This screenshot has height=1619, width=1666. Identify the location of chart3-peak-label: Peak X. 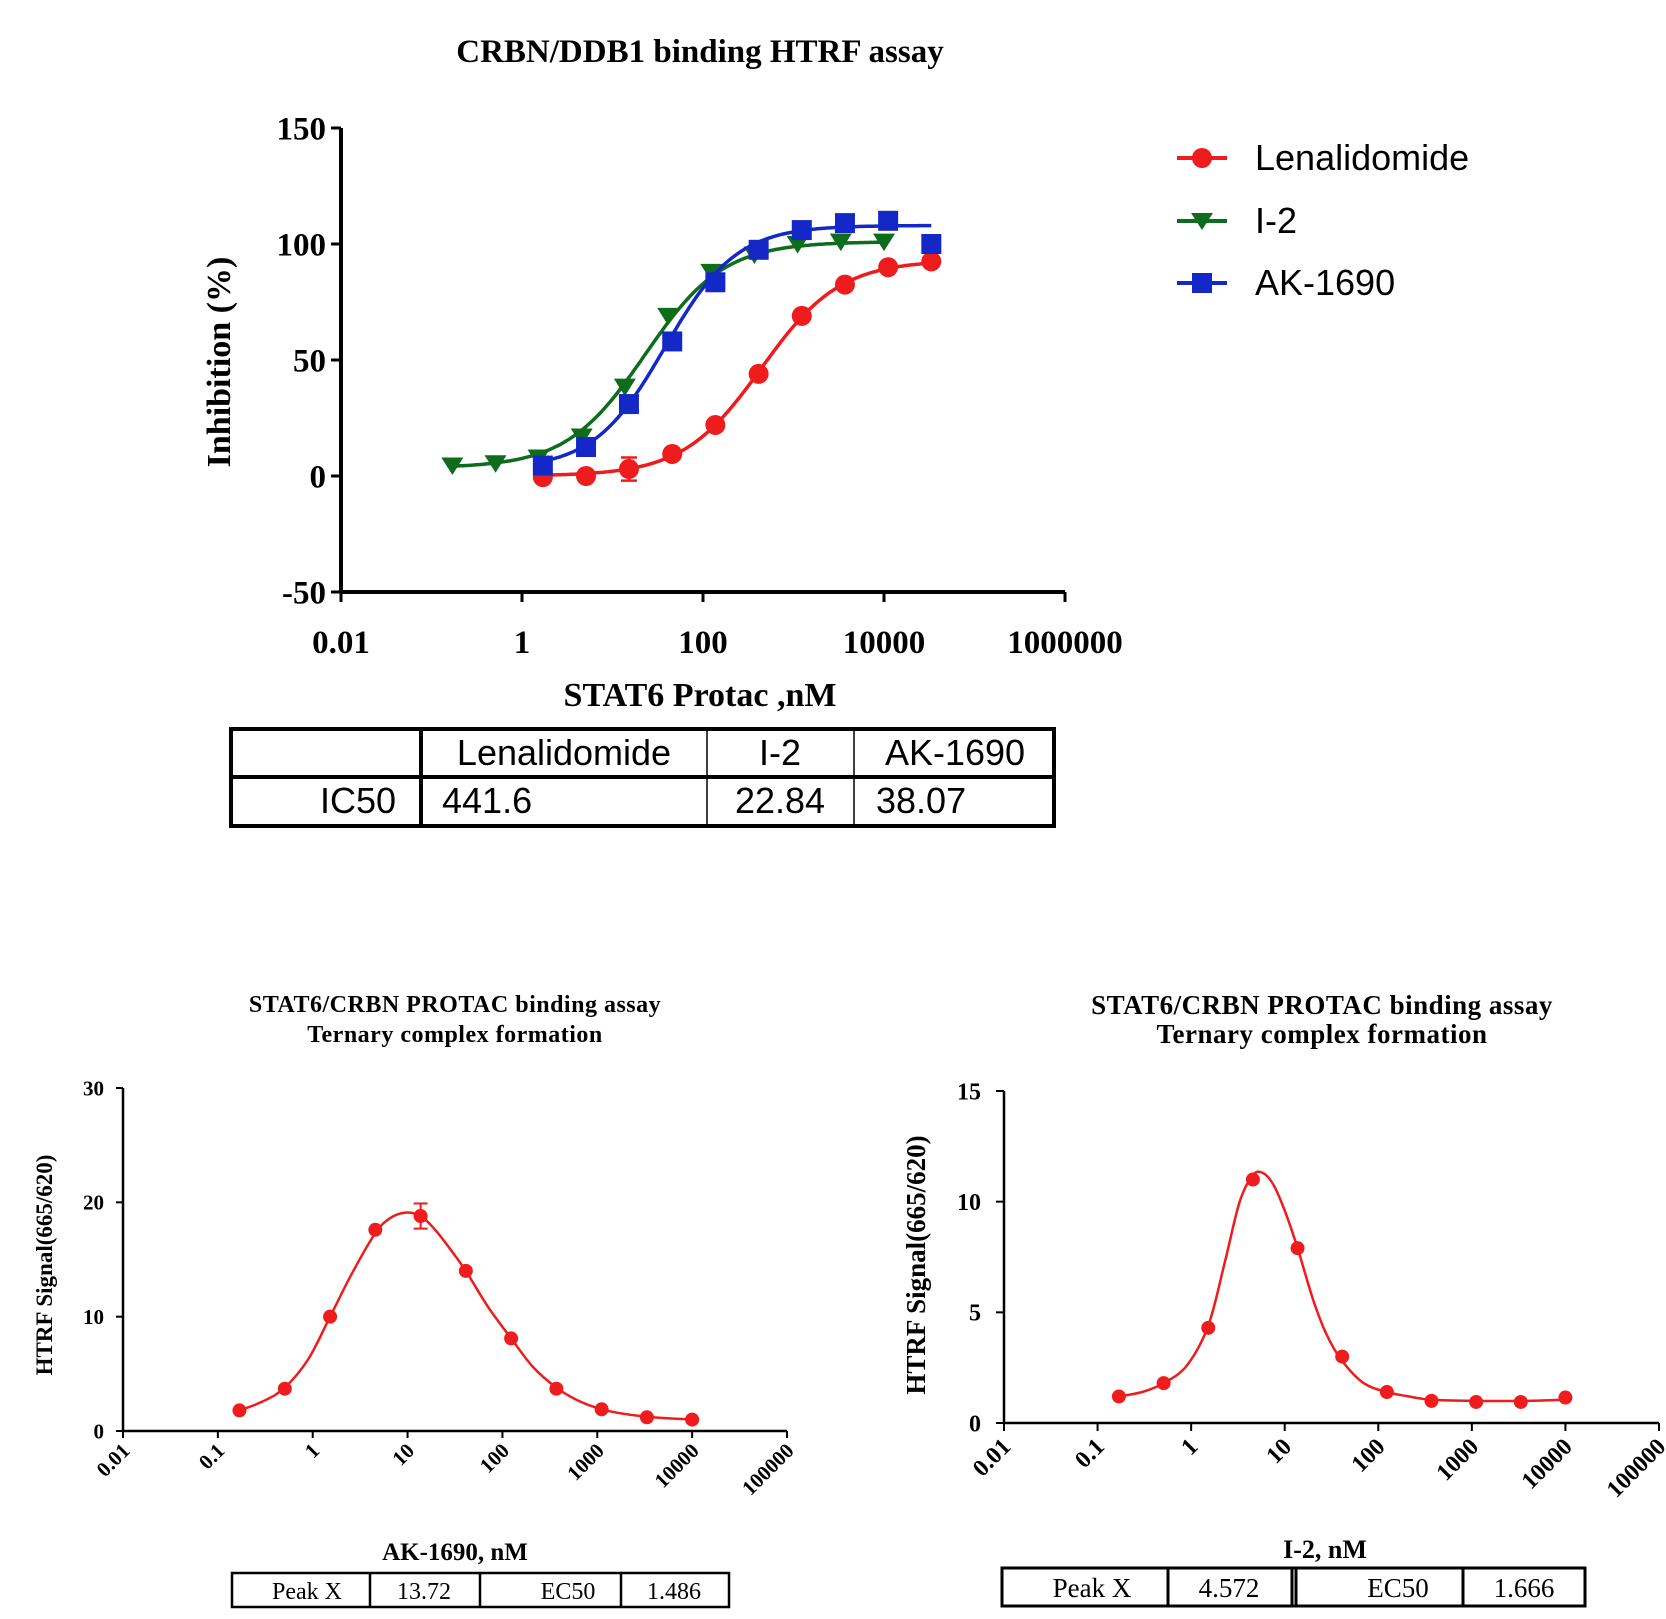
(1092, 1588).